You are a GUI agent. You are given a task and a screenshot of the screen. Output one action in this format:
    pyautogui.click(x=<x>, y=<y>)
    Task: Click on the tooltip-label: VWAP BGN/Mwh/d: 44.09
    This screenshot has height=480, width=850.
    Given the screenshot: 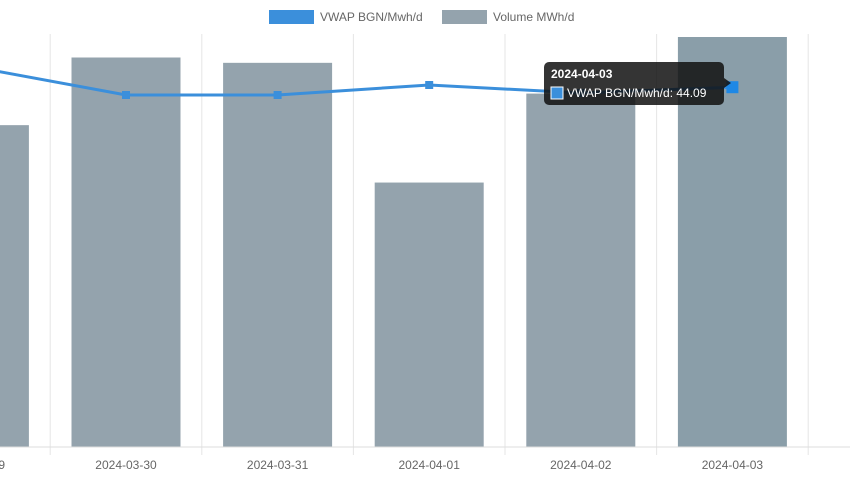 What is the action you would take?
    pyautogui.click(x=637, y=93)
    